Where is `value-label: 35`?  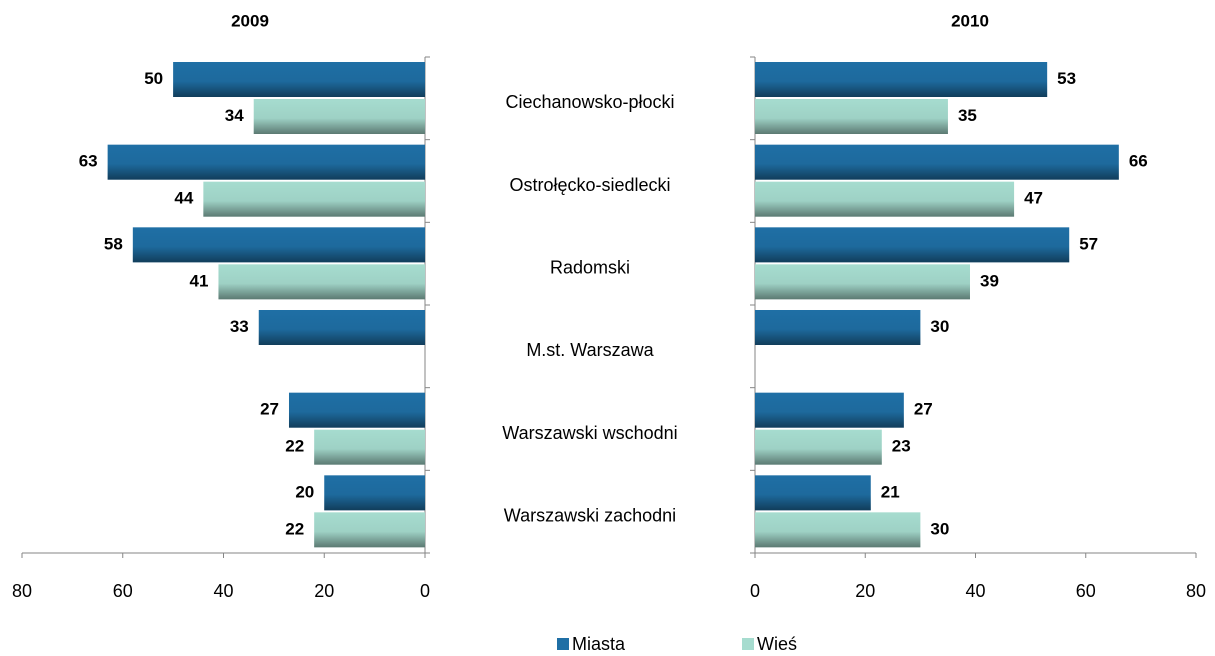
value-label: 35 is located at coordinates (967, 115).